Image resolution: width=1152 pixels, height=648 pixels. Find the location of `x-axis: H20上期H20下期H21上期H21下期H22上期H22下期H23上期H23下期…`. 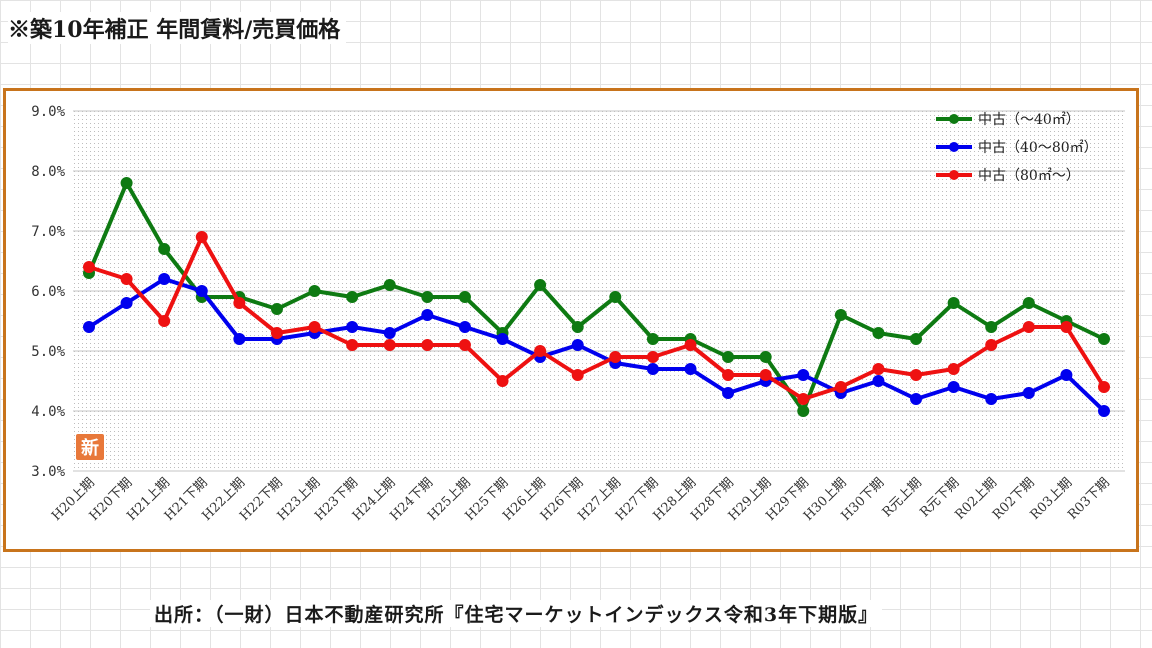

x-axis: H20上期H20下期H21上期H21下期H22上期H22下期H23上期H23下期… is located at coordinates (581, 499).